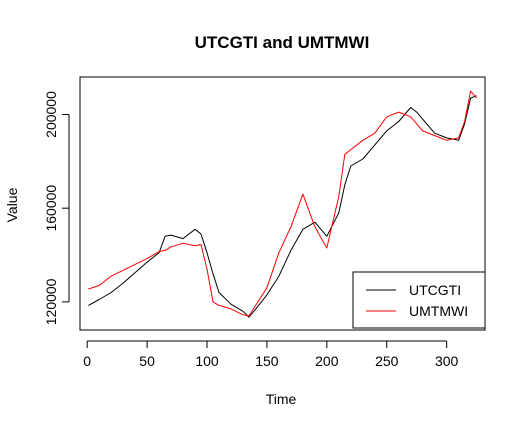  What do you see at coordinates (87, 361) in the screenshot?
I see `x-tick-label: 0` at bounding box center [87, 361].